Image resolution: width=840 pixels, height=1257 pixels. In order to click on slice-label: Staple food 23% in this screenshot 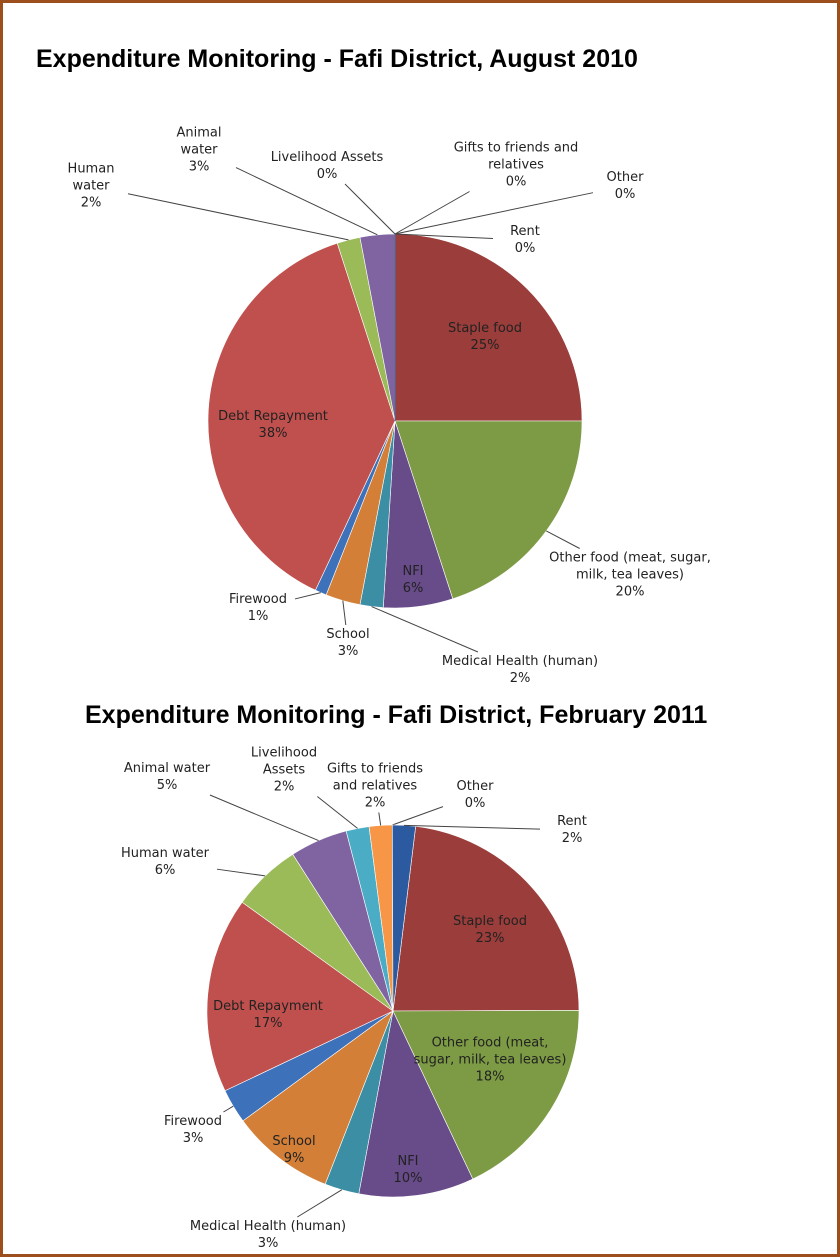, I will do `click(490, 930)`.